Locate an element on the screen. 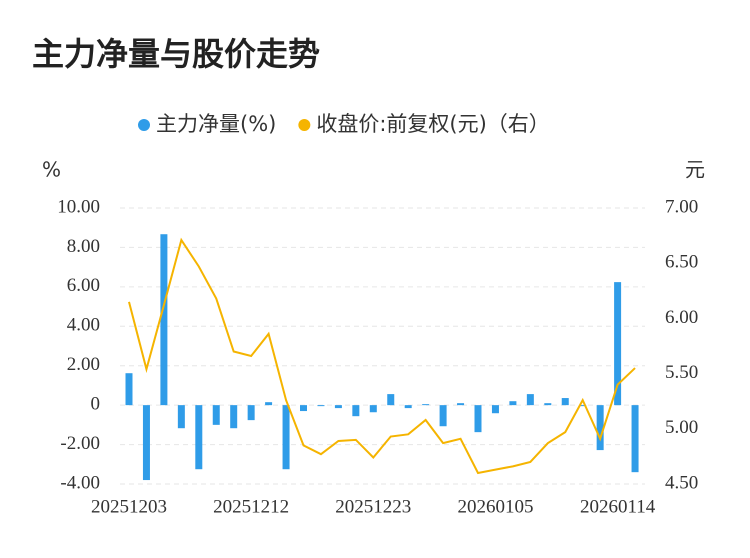 The height and width of the screenshot is (558, 750). x-tick-label: 20251223 is located at coordinates (373, 506).